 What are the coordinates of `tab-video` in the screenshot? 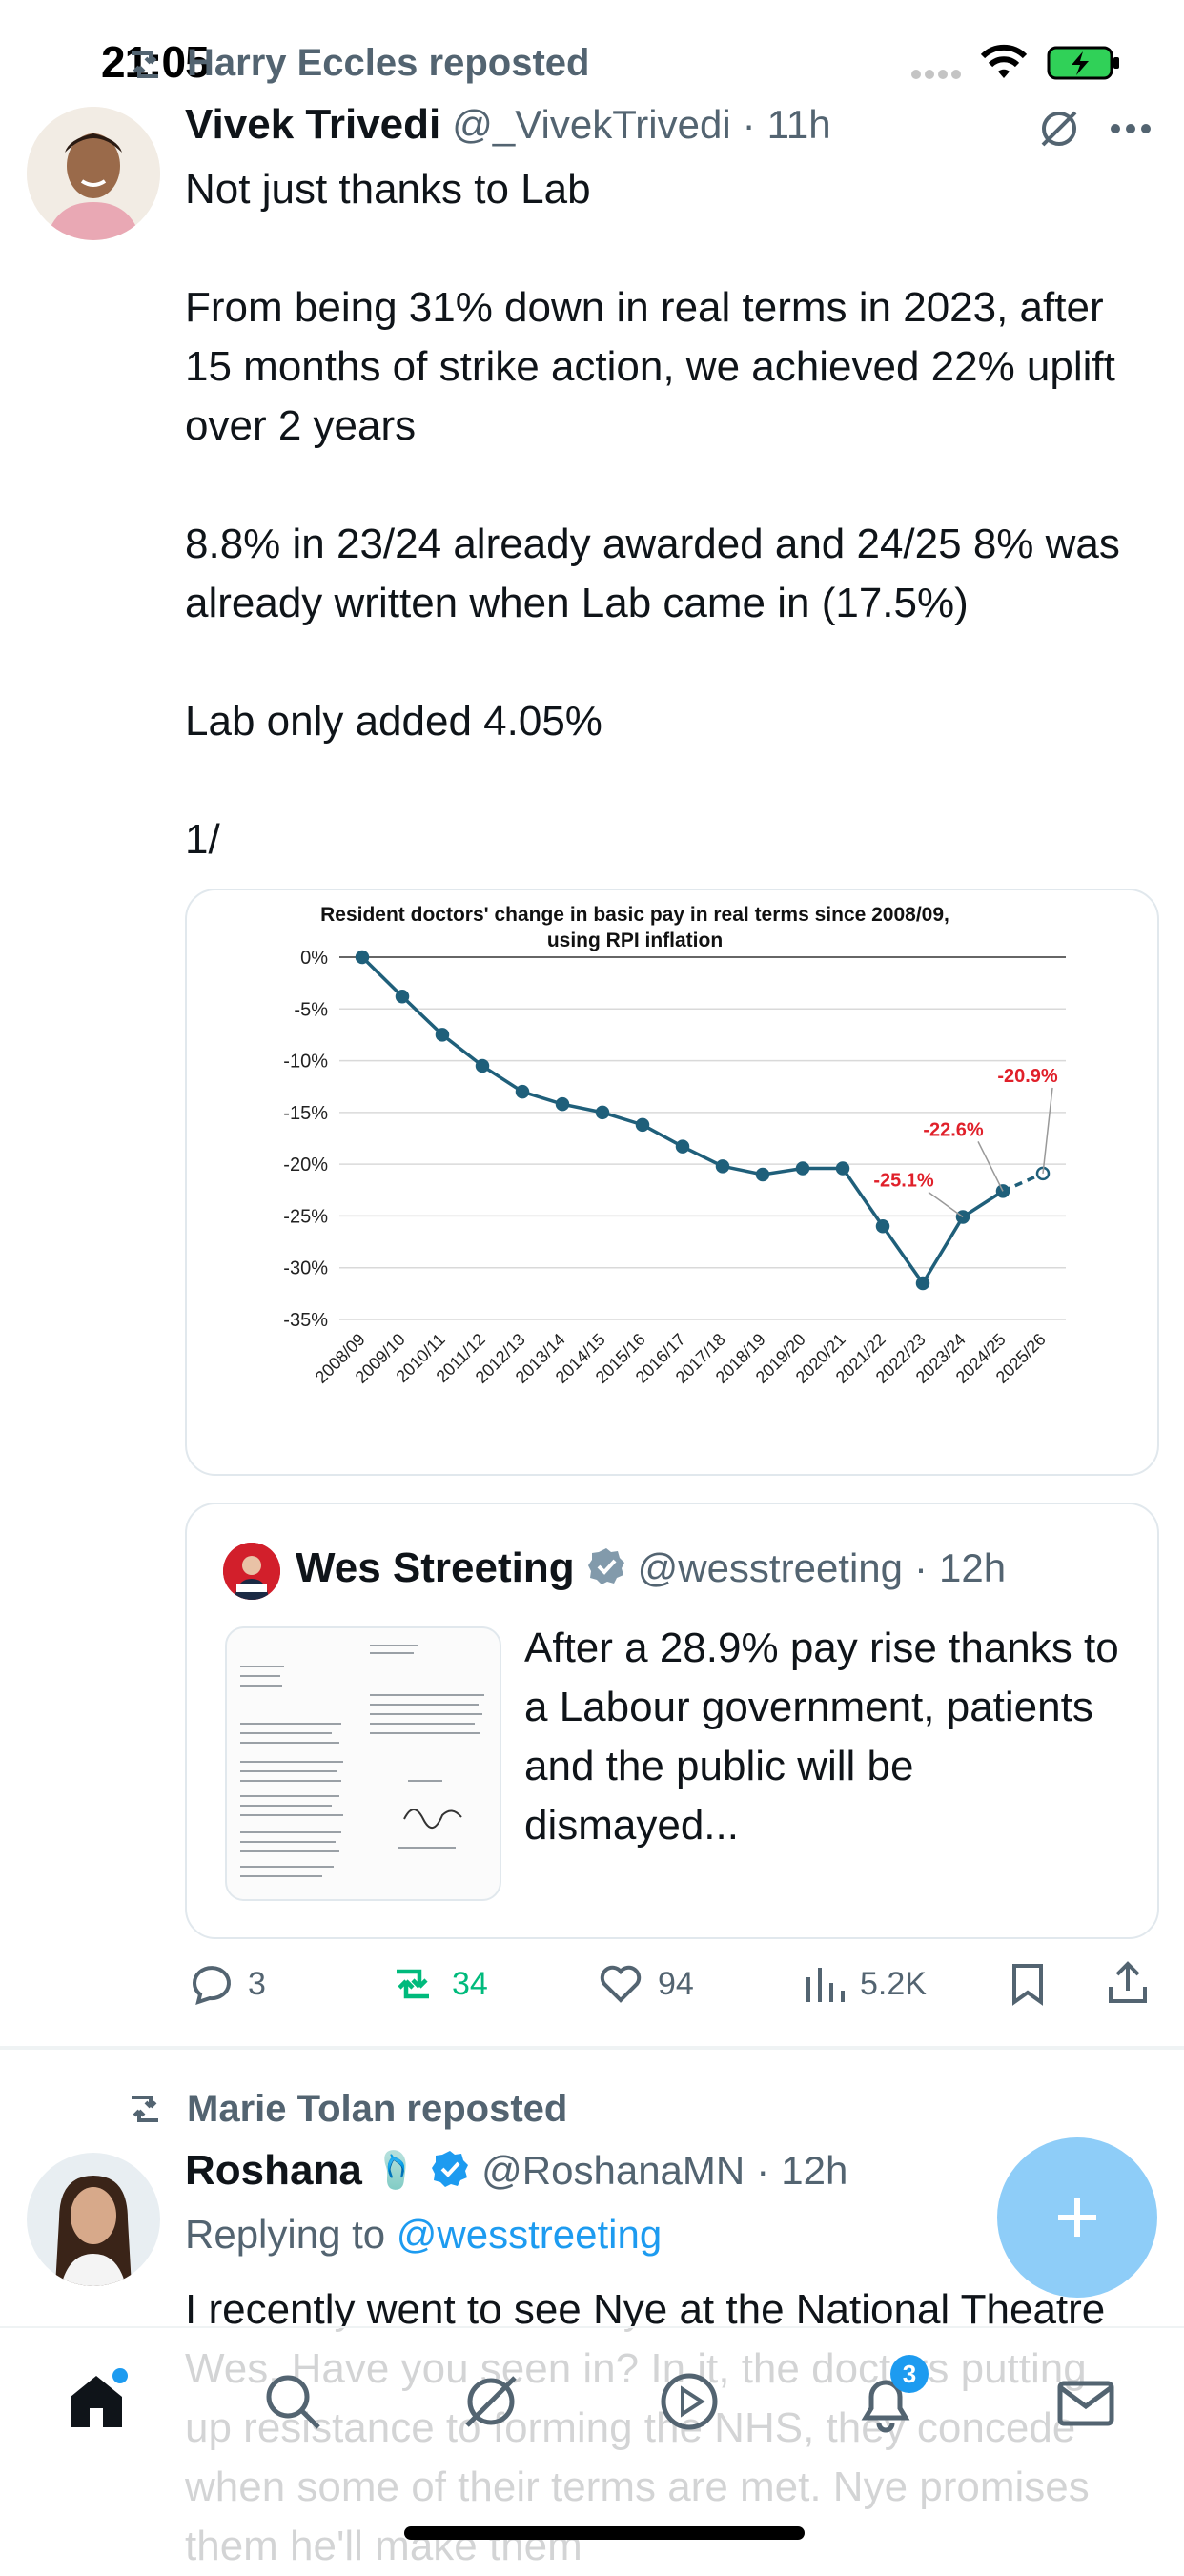 It's located at (689, 2404).